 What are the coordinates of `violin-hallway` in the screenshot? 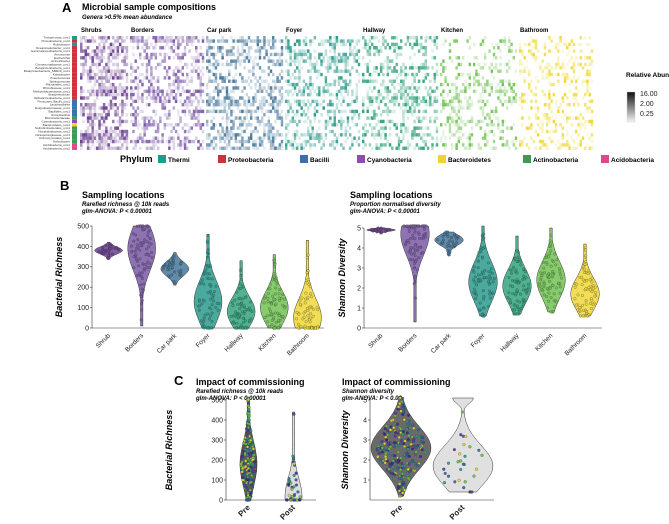 It's located at (517, 275).